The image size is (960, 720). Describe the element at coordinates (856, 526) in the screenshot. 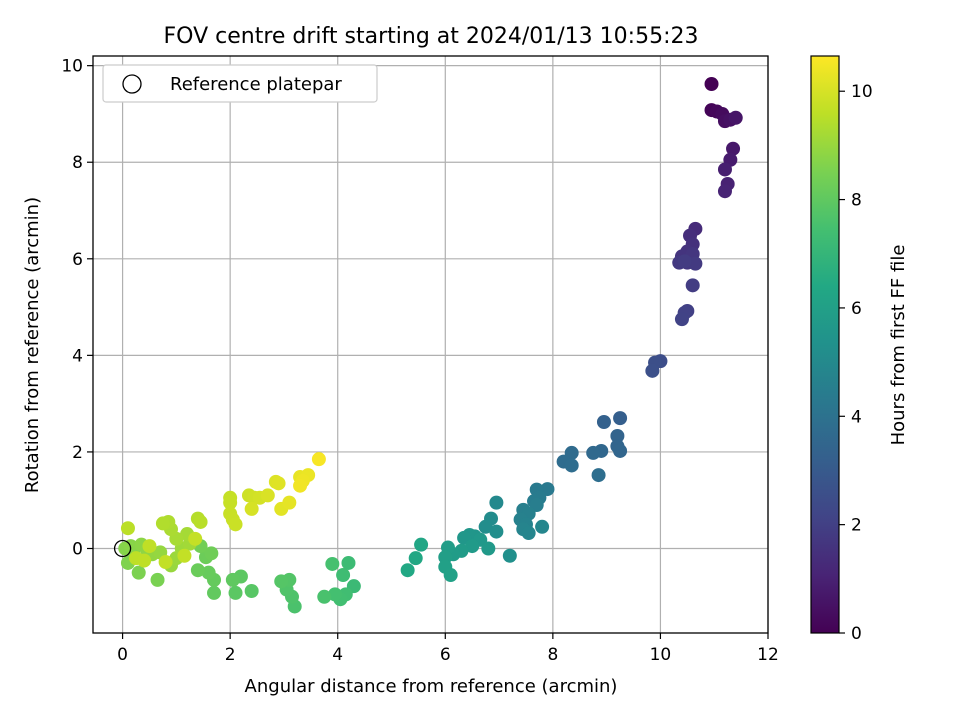

I see `colorbar-tick-label: 2` at that location.